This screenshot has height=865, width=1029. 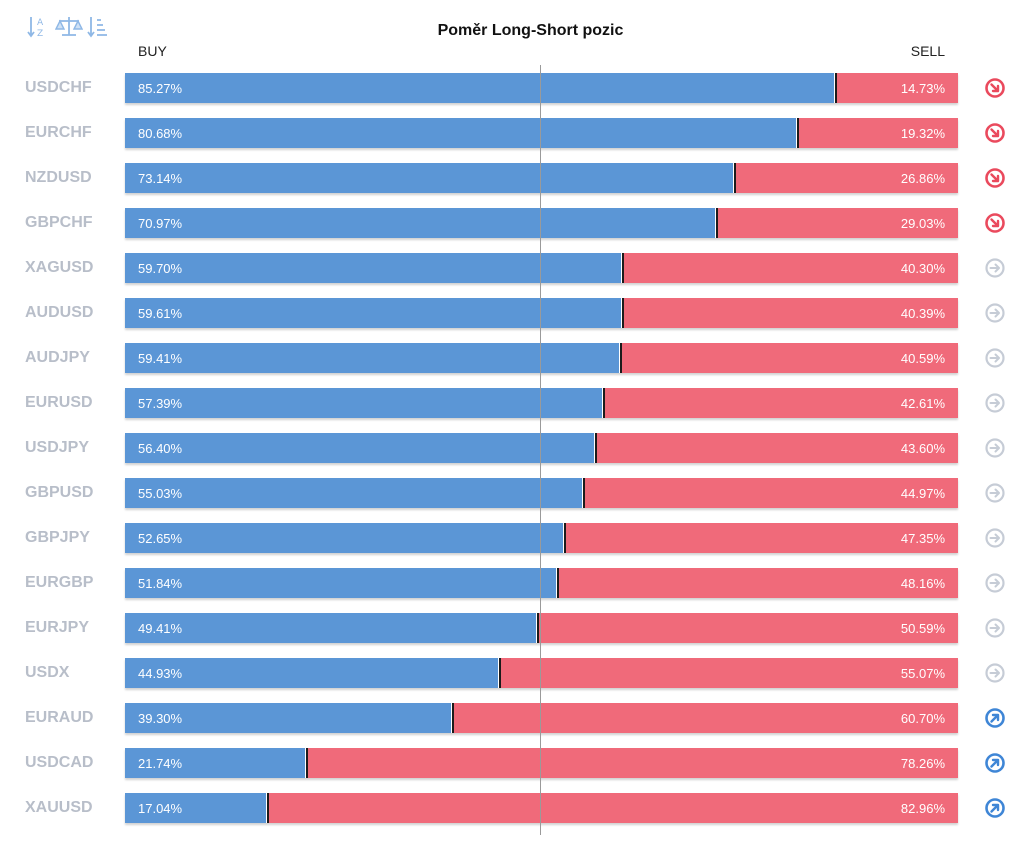 I want to click on buy-percent-label: 80.68%, so click(x=160, y=133).